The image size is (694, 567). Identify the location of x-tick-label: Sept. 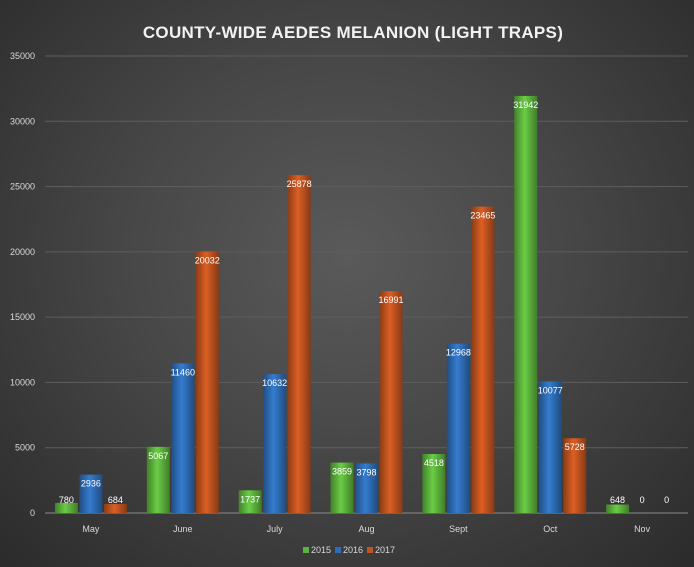
(458, 529).